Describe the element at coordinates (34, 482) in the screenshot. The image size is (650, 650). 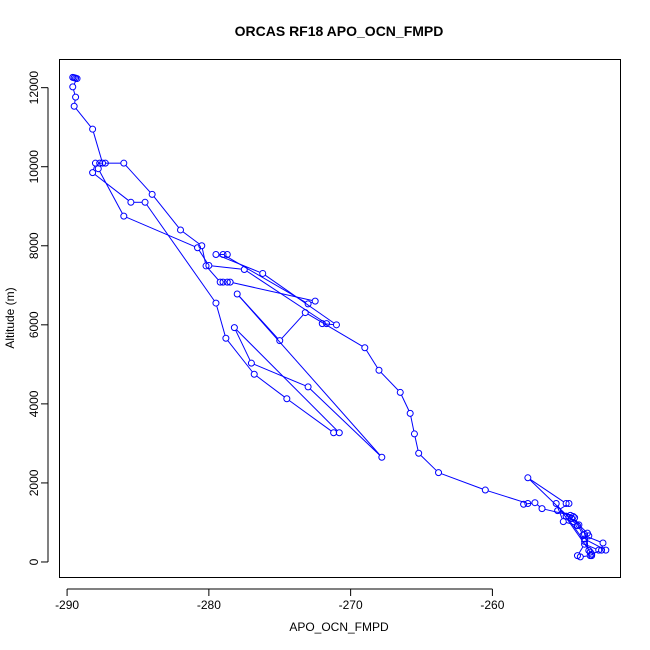
I see `y-tick-label: 2000` at that location.